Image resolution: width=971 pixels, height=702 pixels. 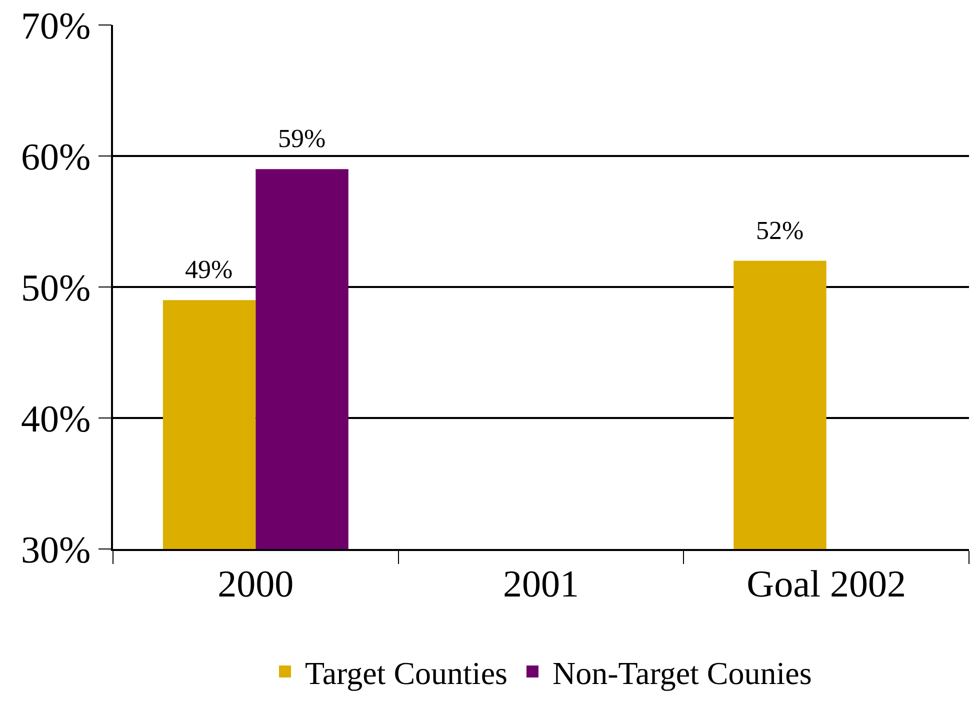 What do you see at coordinates (406, 672) in the screenshot?
I see `legend-label: Target Counties` at bounding box center [406, 672].